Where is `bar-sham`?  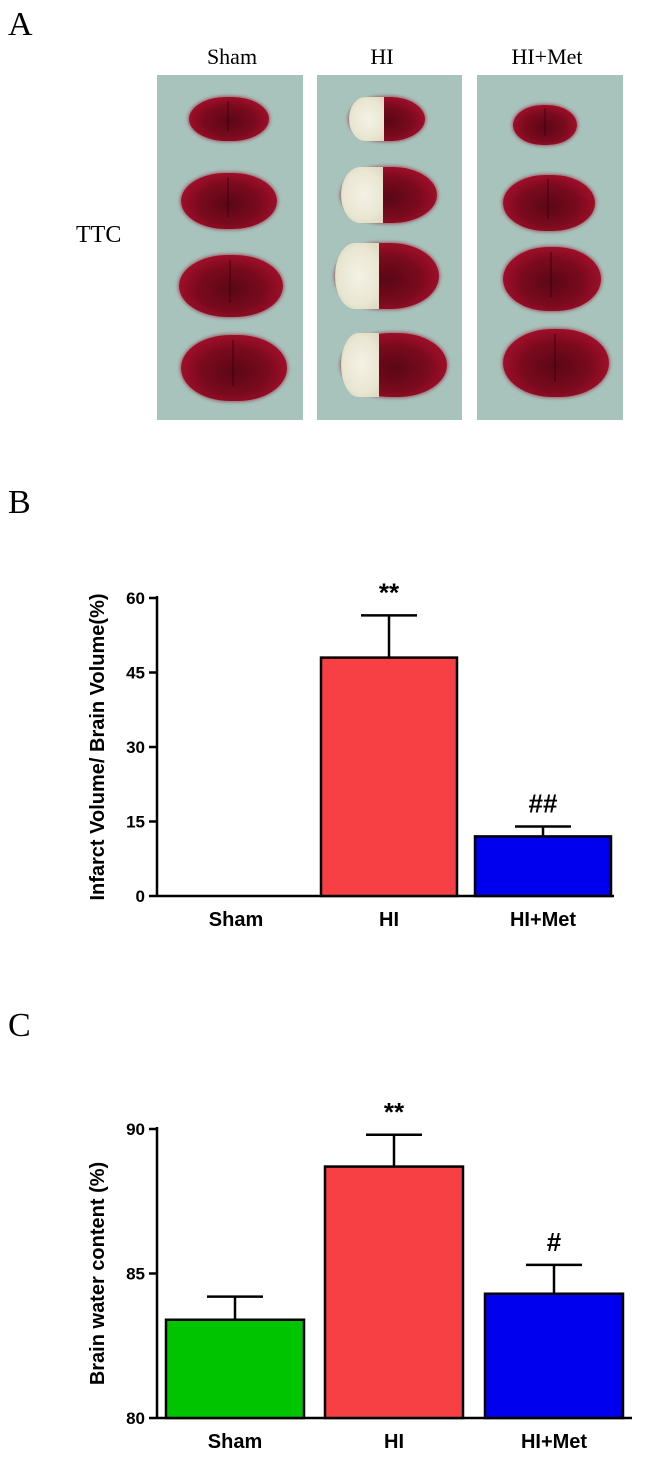 bar-sham is located at coordinates (235, 1369).